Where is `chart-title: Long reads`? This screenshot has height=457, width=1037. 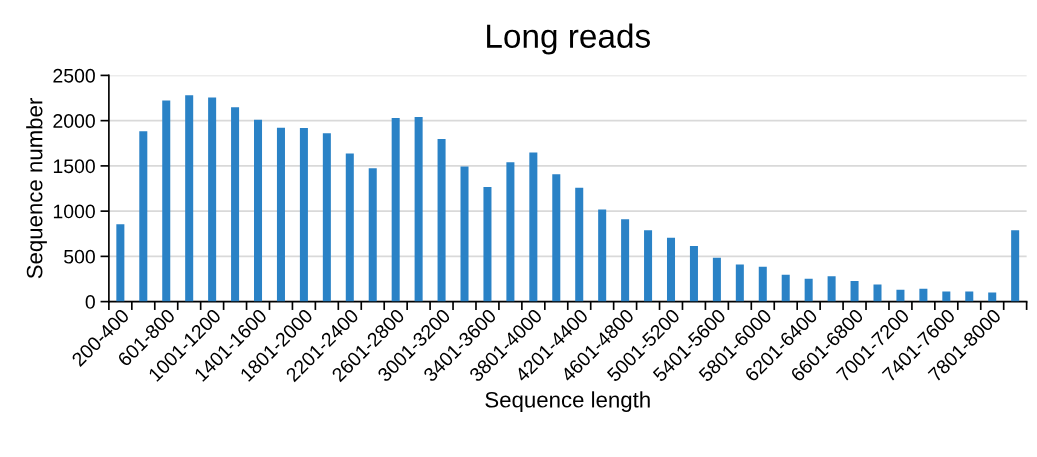 chart-title: Long reads is located at coordinates (568, 39).